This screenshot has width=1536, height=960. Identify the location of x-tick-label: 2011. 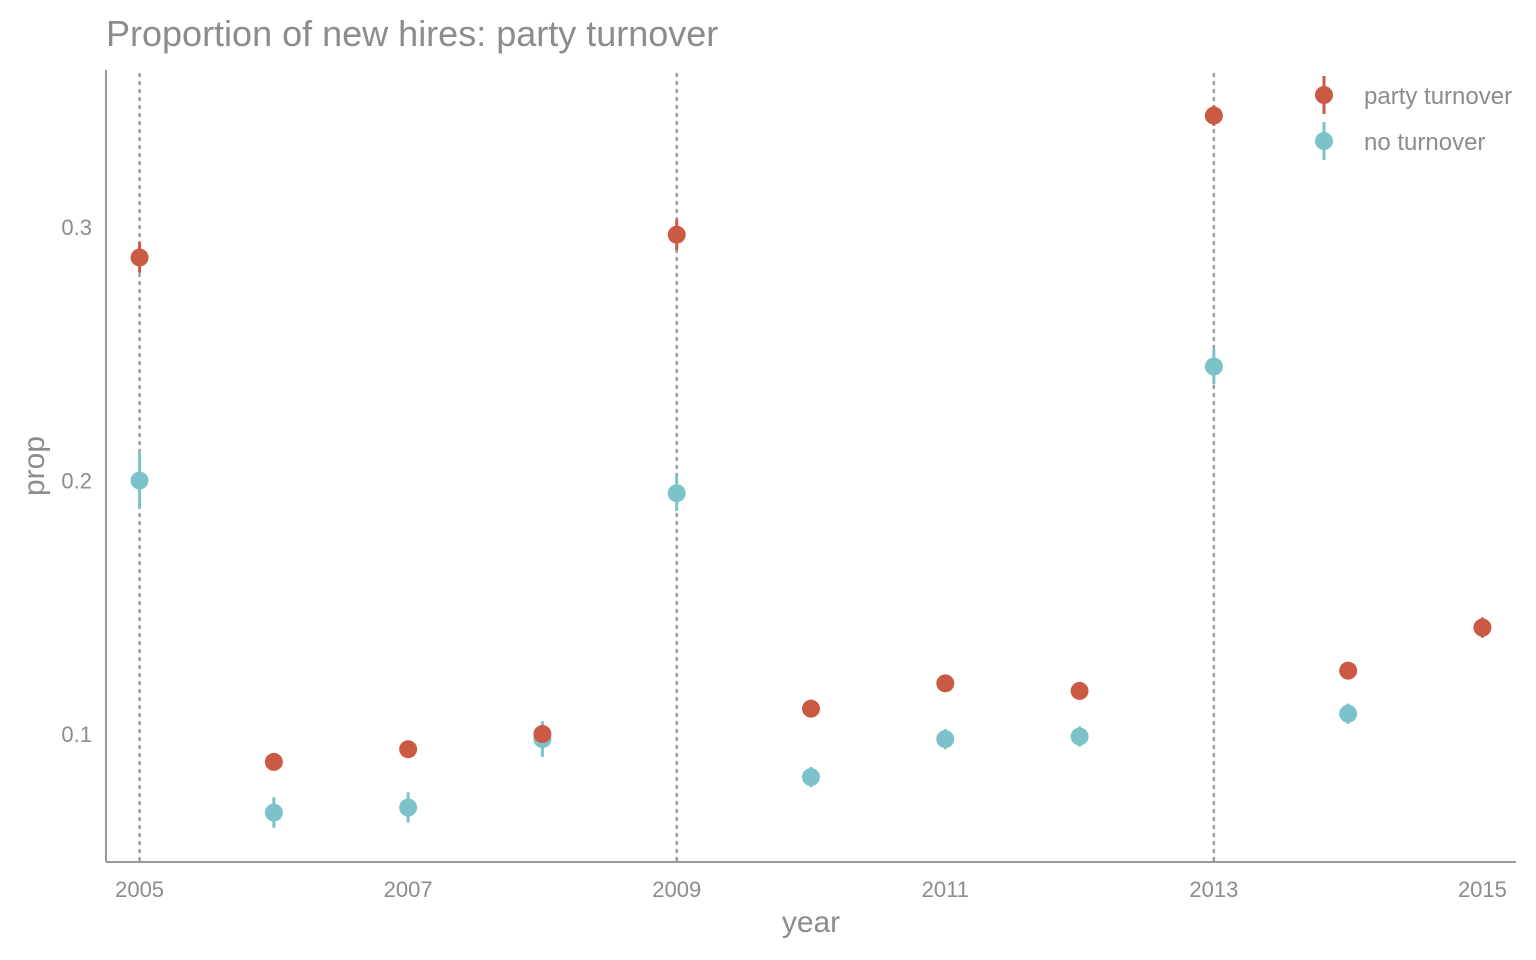
(945, 889).